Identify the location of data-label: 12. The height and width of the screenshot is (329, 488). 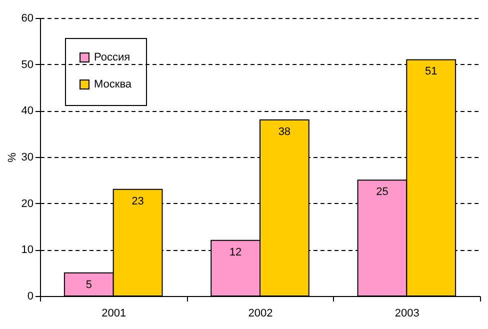
(235, 252).